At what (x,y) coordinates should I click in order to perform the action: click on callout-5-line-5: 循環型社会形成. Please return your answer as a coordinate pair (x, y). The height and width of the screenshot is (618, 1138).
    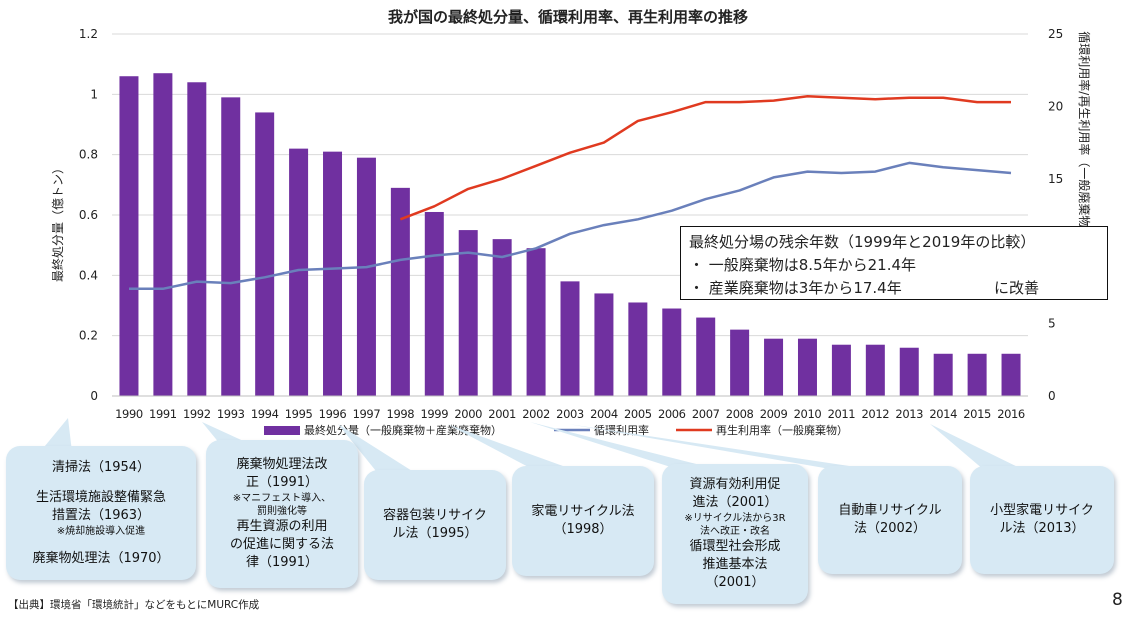
    Looking at the image, I should click on (735, 546).